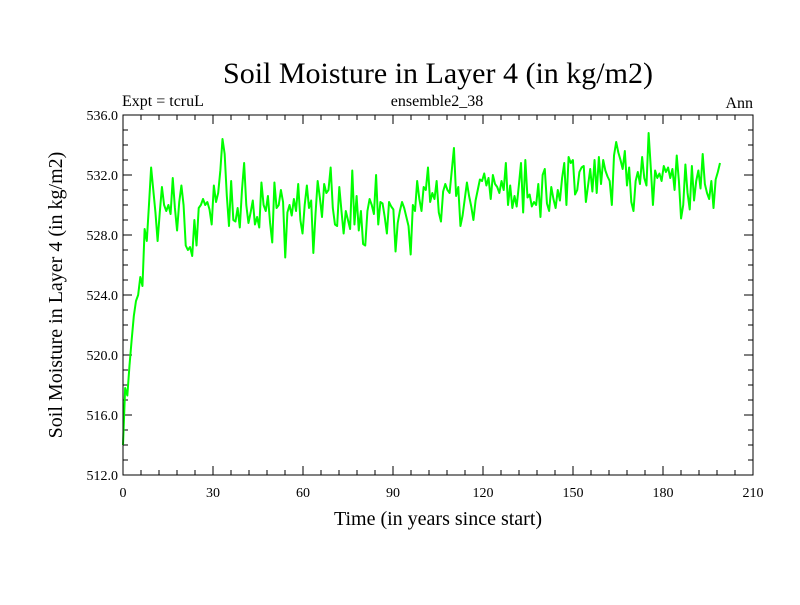 The image size is (800, 605). Describe the element at coordinates (438, 519) in the screenshot. I see `x-axis-label: Time (in years since start)` at that location.